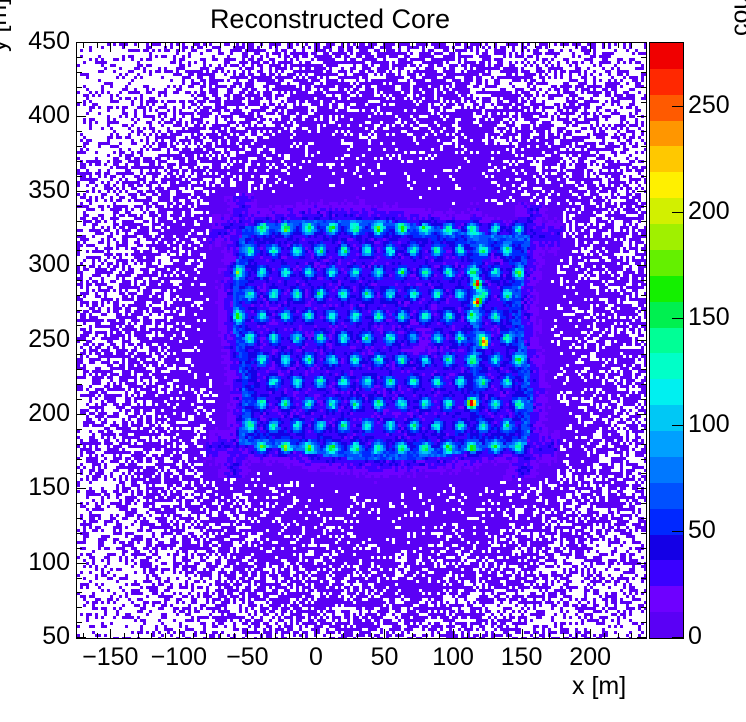  I want to click on x-axis-tick-label: −100, so click(178, 657).